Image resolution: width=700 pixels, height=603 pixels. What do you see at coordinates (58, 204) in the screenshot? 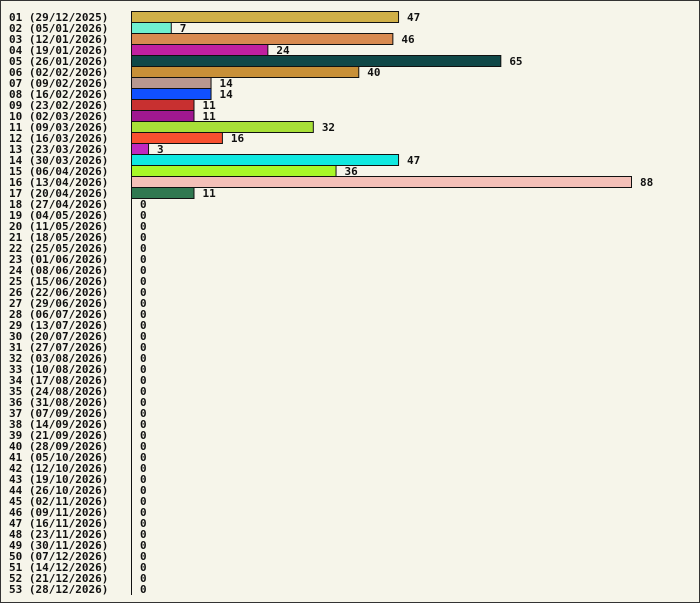
I see `category-label: 18 (27/04/2026)` at bounding box center [58, 204].